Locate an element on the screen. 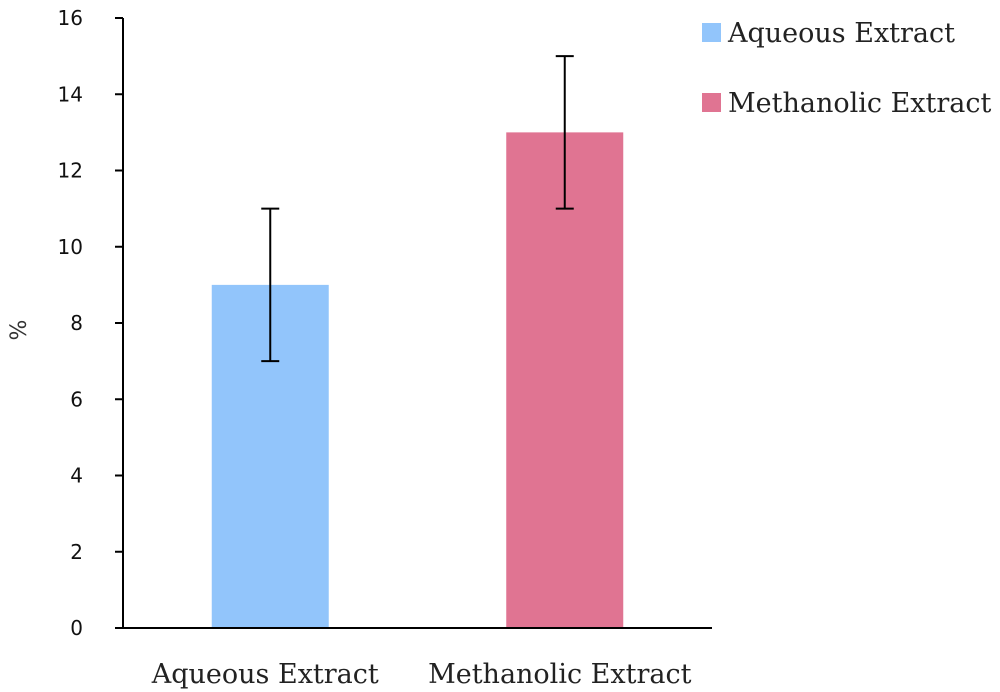 This screenshot has width=1000, height=692. y-ticks-group: 0 2 4 6 8 10 12 14 16 is located at coordinates (90, 323).